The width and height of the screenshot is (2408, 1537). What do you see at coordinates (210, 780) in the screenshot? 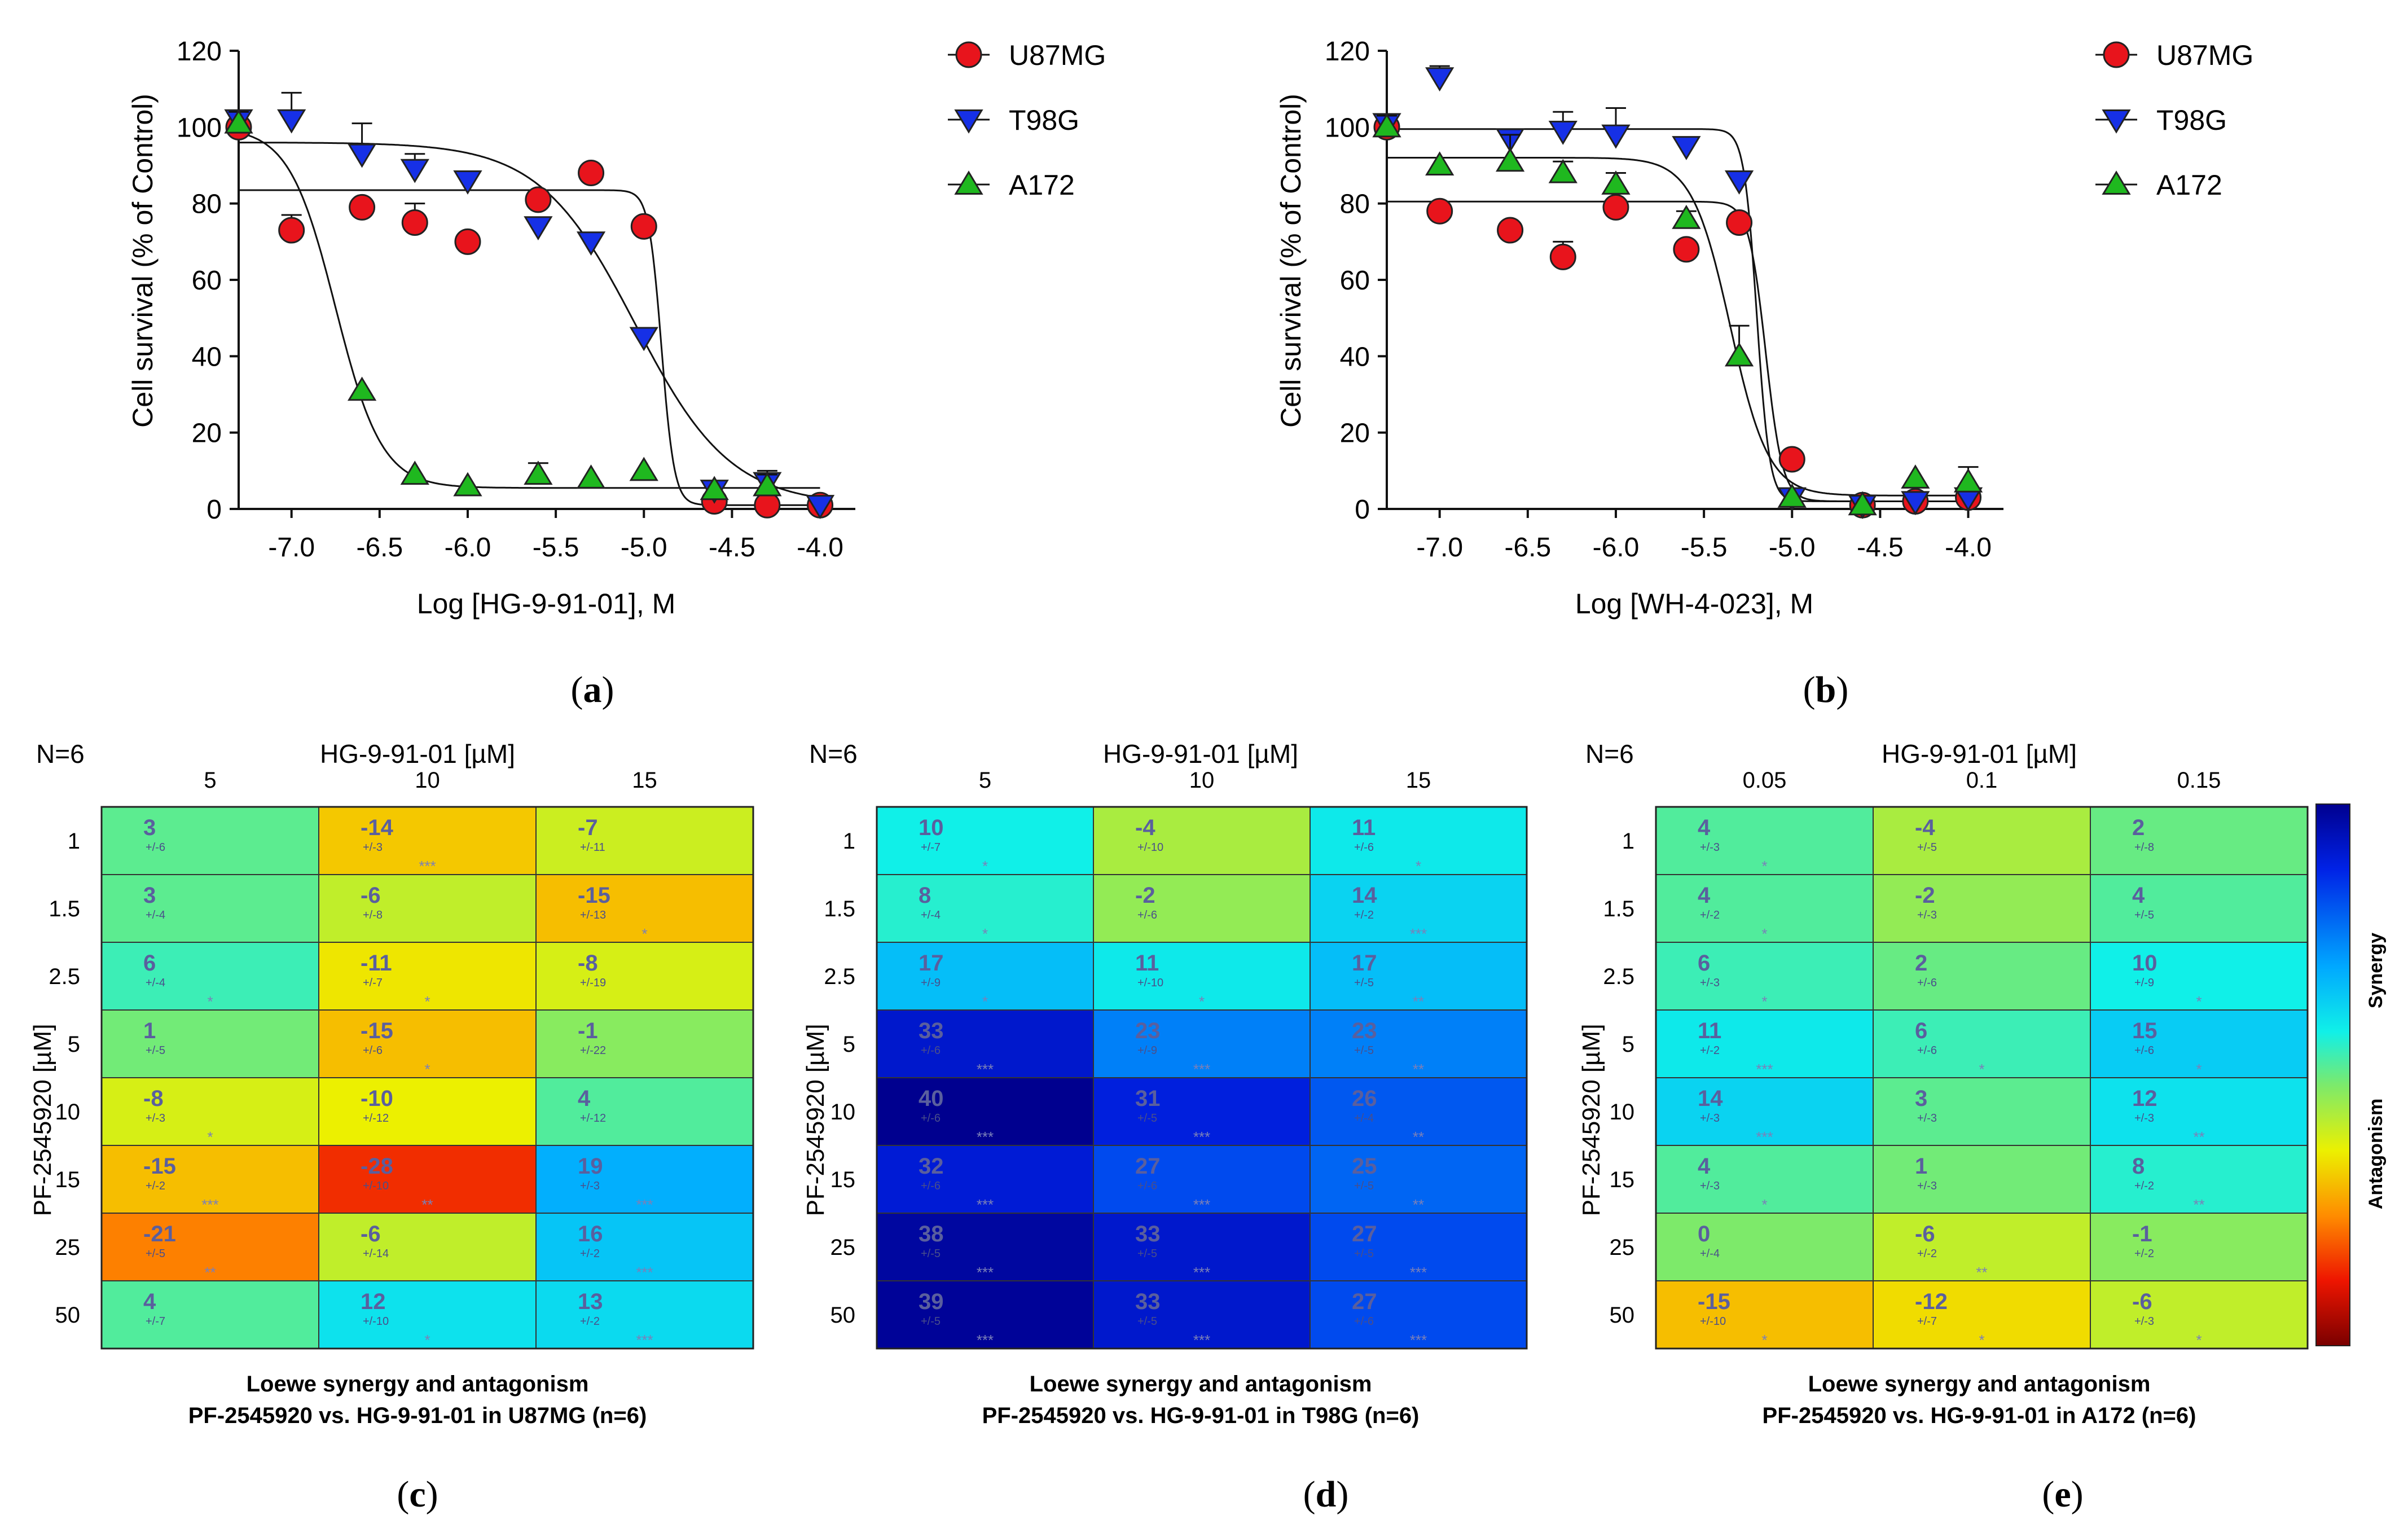
I see `column-label: 5` at bounding box center [210, 780].